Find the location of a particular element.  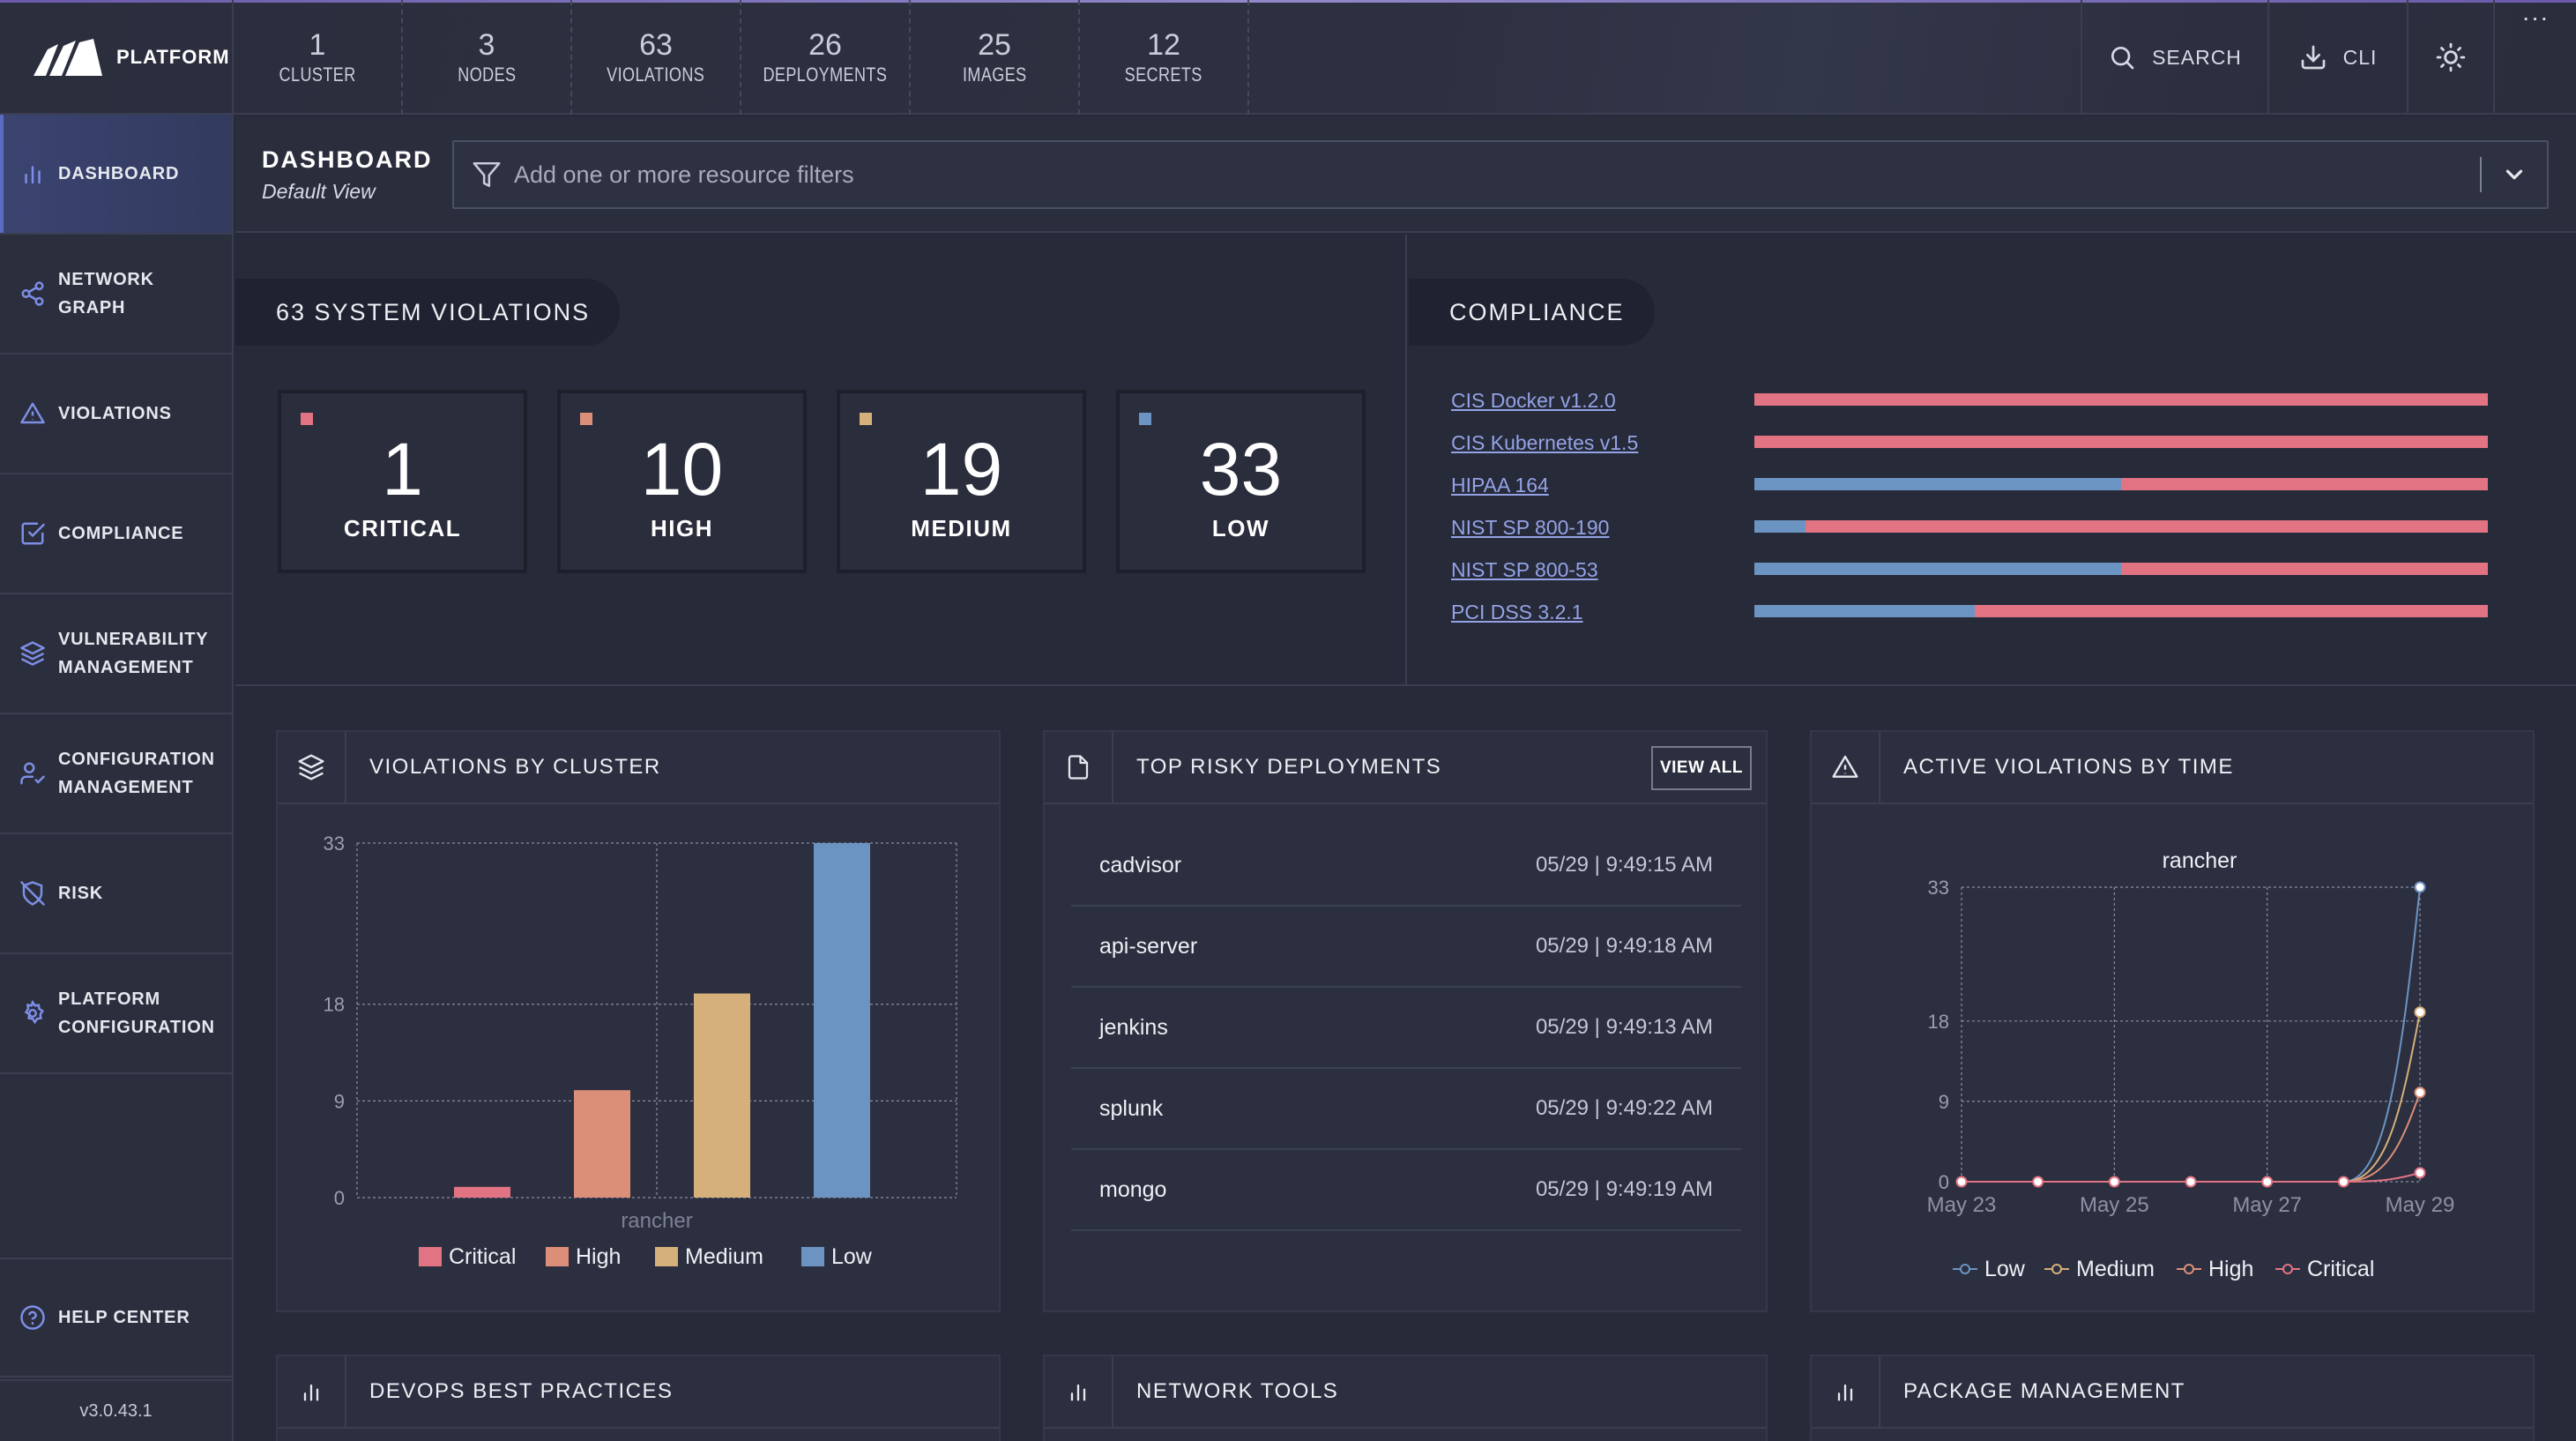

top-actions: SEARCH CLI ··· is located at coordinates (2328, 57).